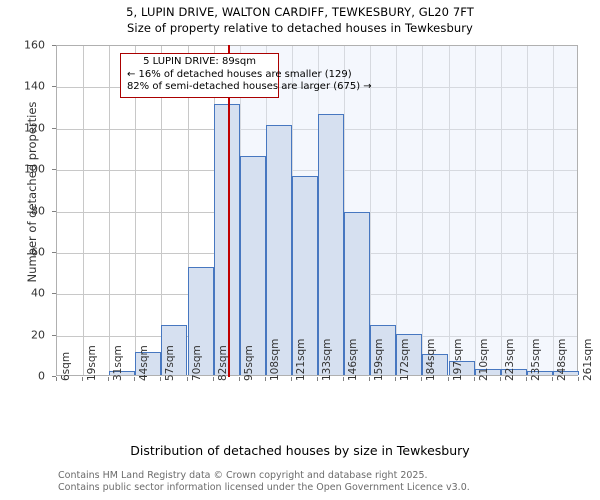 This screenshot has width=600, height=500. What do you see at coordinates (228, 211) in the screenshot?
I see `property-marker-line` at bounding box center [228, 211].